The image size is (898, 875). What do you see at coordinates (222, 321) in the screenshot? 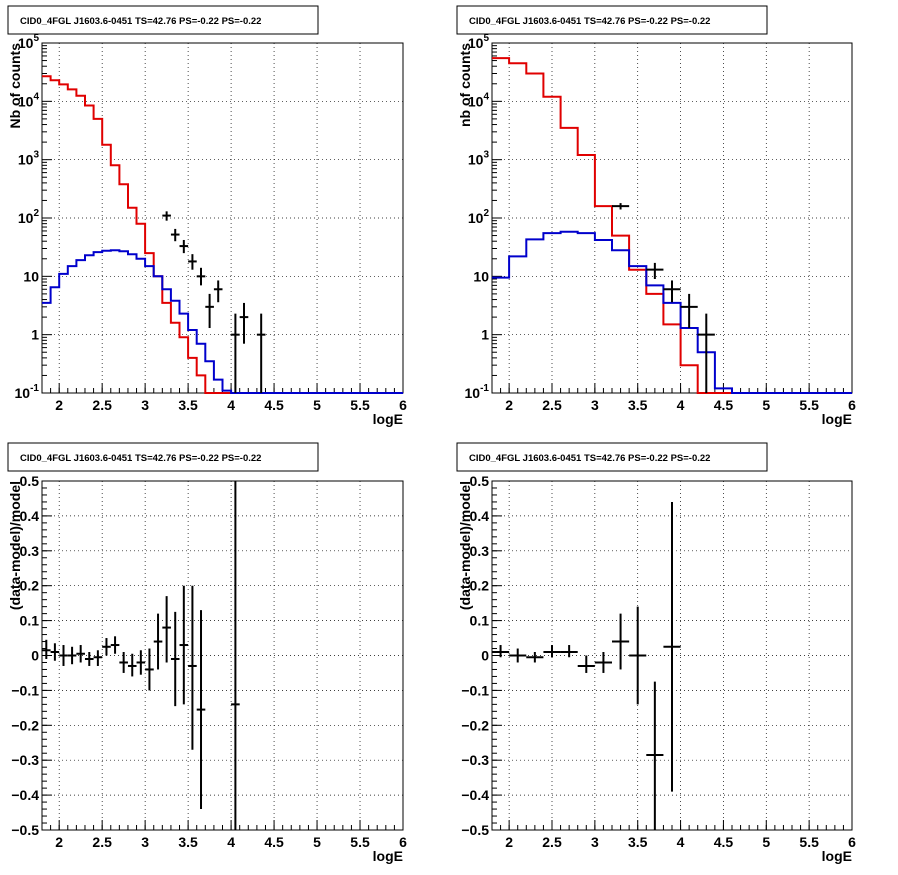
I see `model-source-series` at bounding box center [222, 321].